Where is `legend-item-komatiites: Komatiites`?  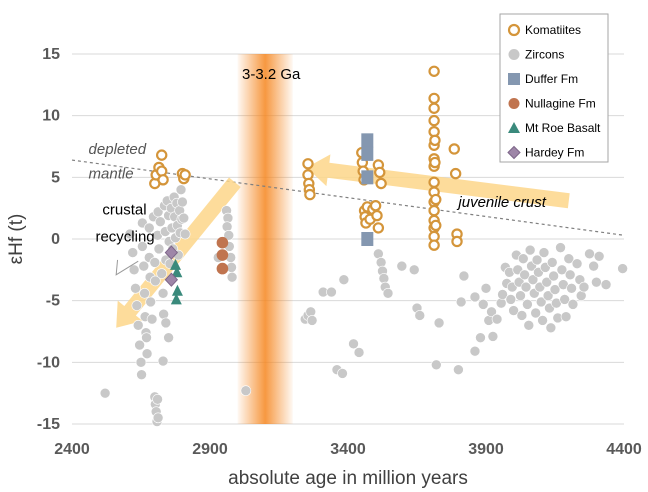 legend-item-komatiites: Komatiites is located at coordinates (544, 30).